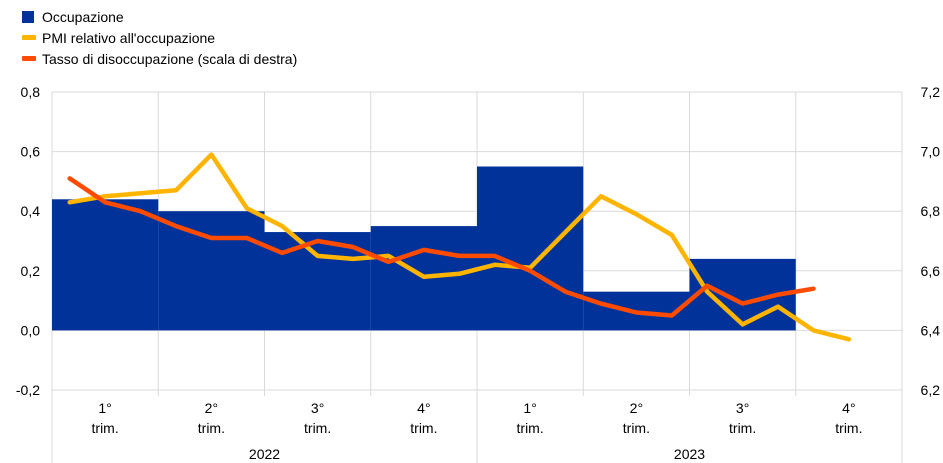 The height and width of the screenshot is (463, 943). I want to click on y-left-tick-label: 0,6, so click(31, 152).